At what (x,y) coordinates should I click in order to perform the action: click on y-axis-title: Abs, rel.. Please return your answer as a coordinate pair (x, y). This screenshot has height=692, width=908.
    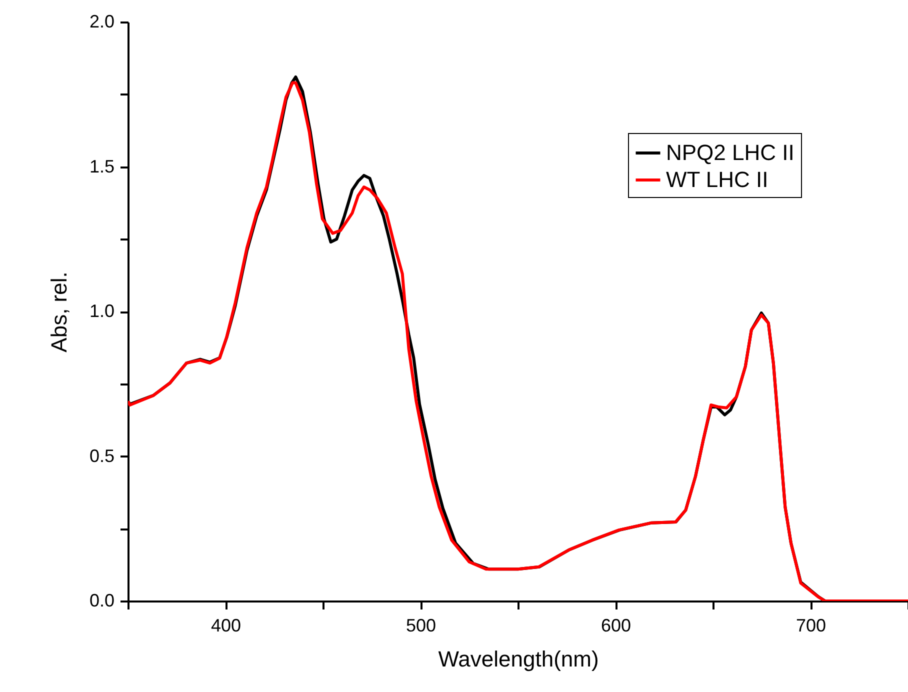
    Looking at the image, I should click on (59, 312).